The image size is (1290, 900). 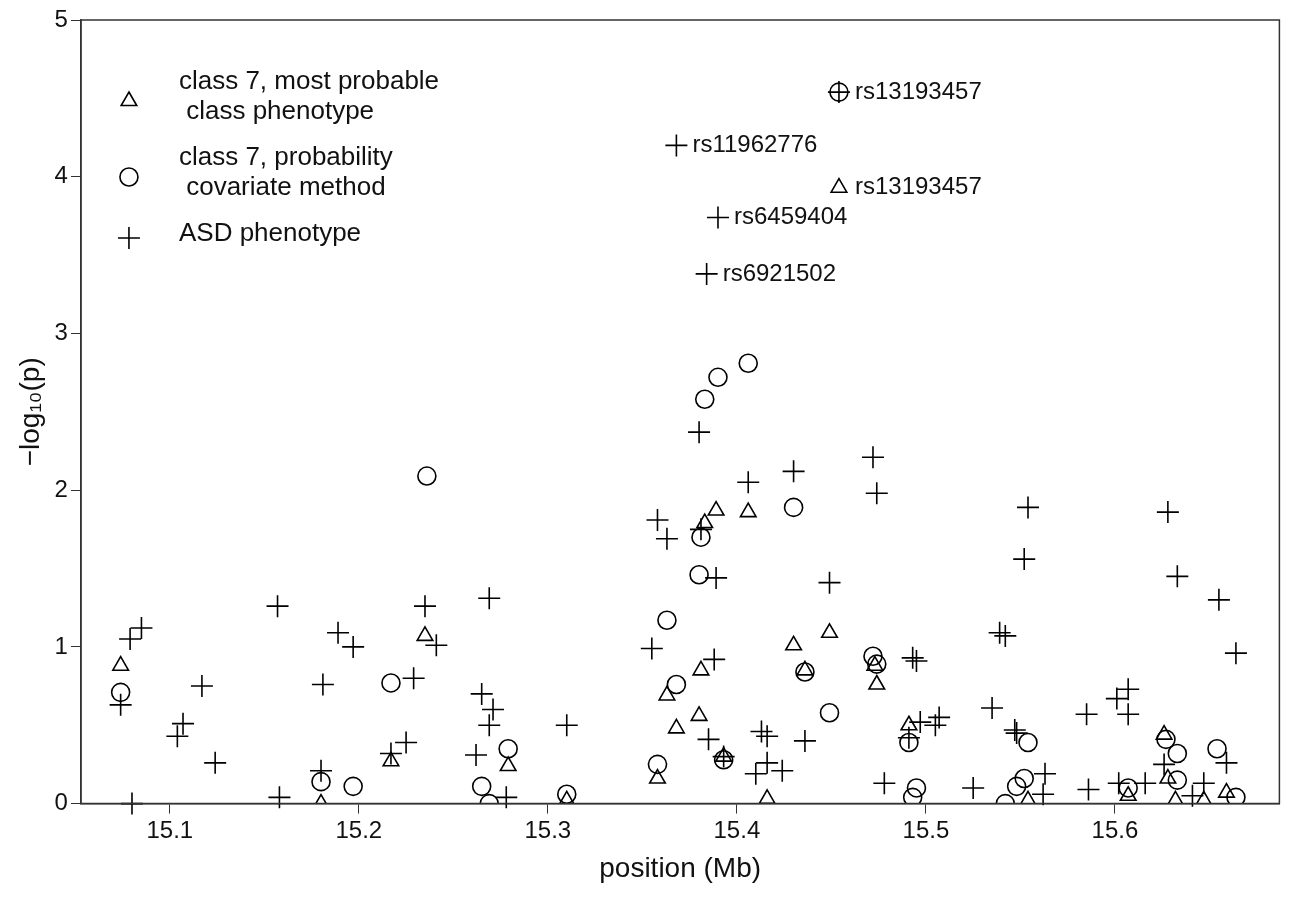 What do you see at coordinates (309, 95) in the screenshot?
I see `legend-label: class 7, most probable class phenotype` at bounding box center [309, 95].